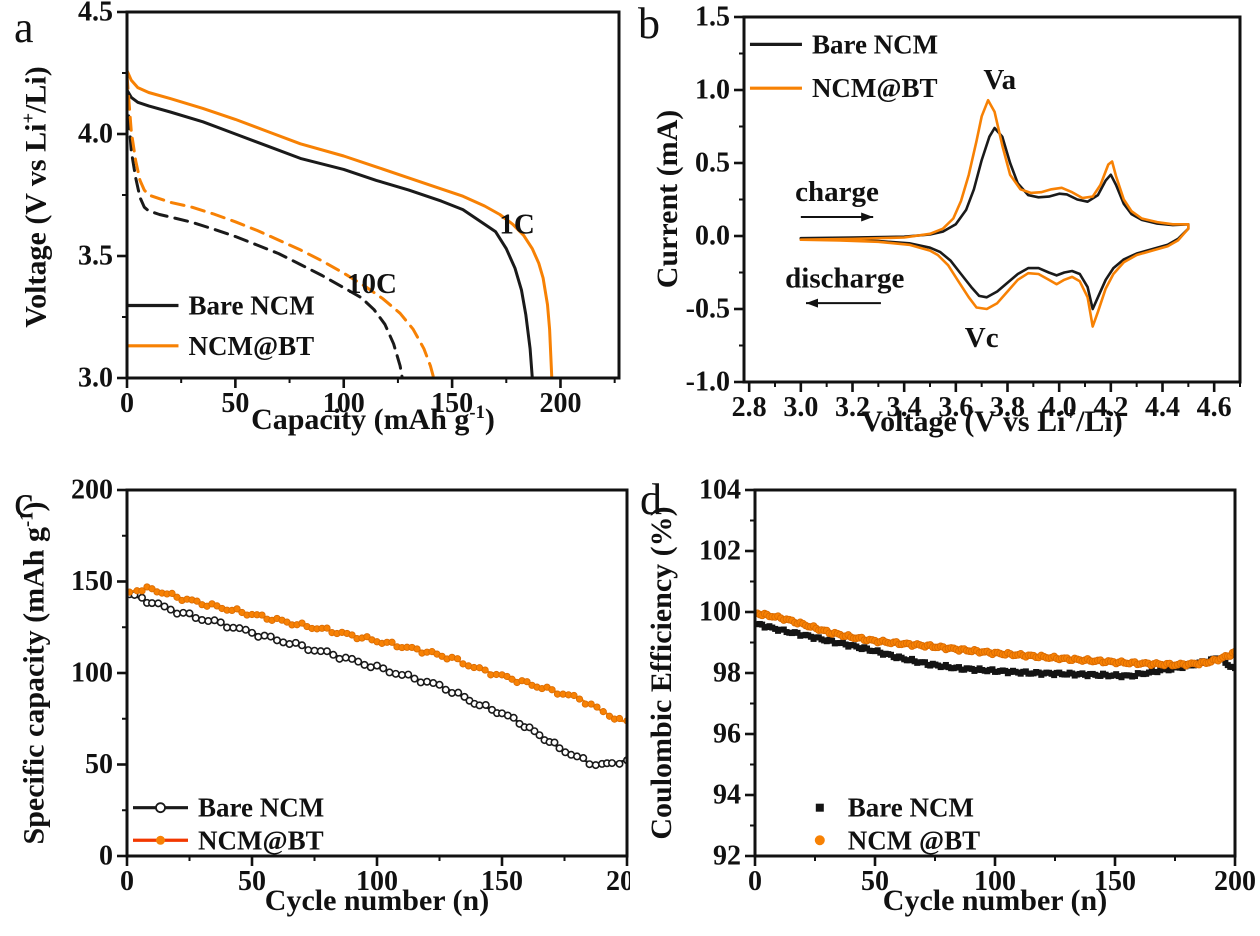 Image resolution: width=1260 pixels, height=936 pixels. I want to click on panel-a-letter: a, so click(24, 27).